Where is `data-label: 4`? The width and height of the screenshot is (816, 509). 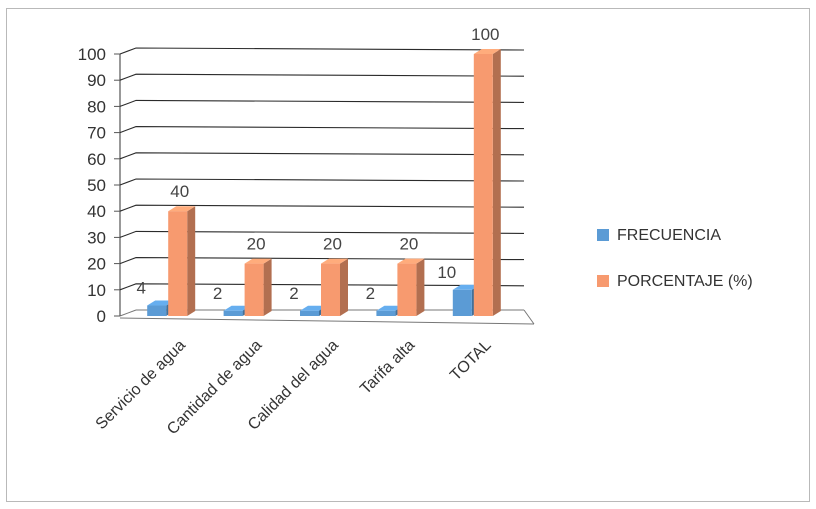
data-label: 4 is located at coordinates (140, 288).